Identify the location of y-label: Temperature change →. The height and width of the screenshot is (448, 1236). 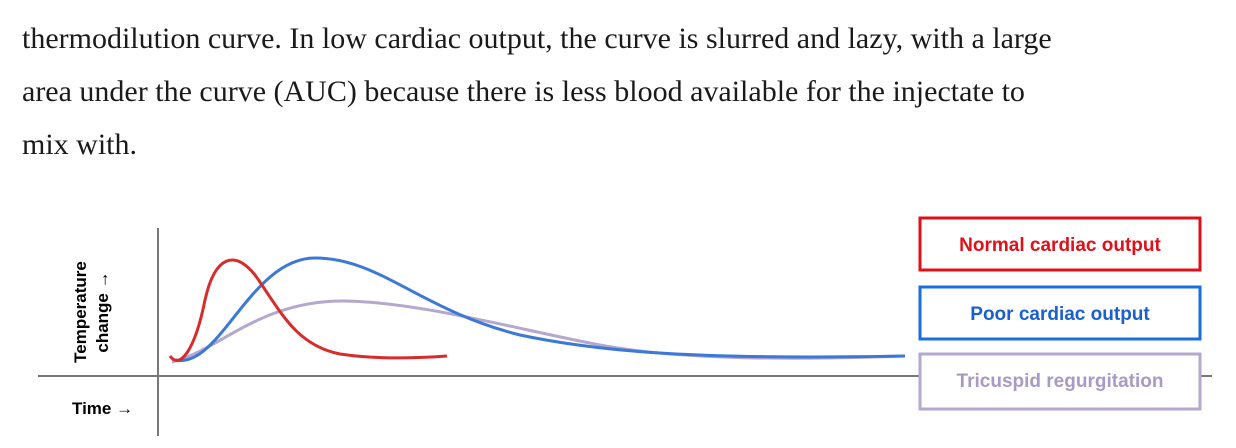
(91, 312).